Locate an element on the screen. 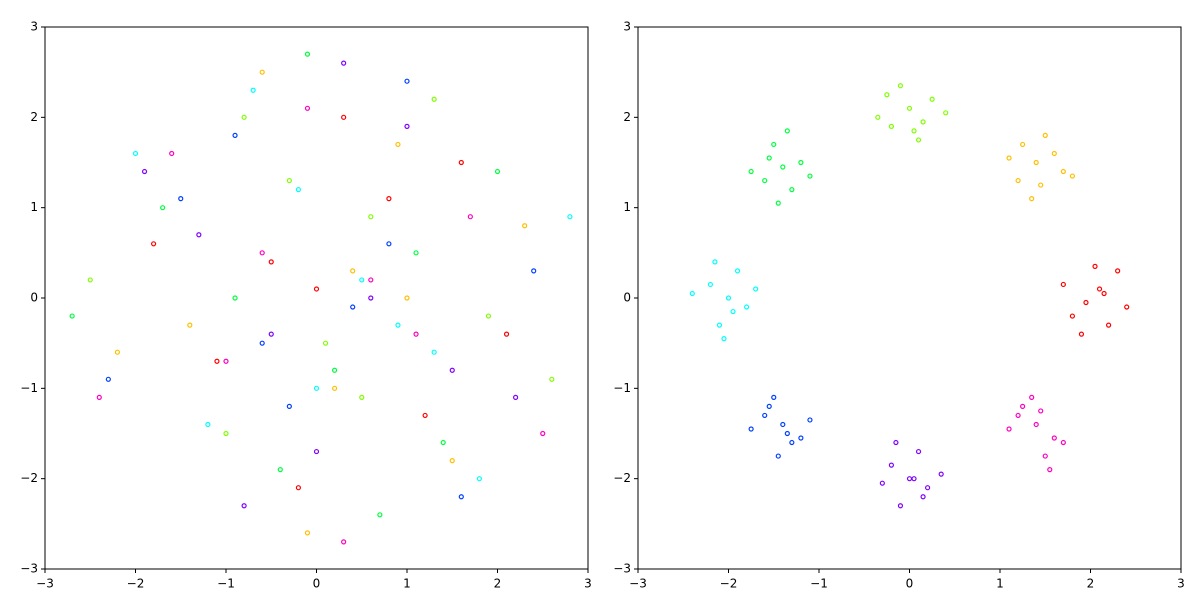  y-tick-label: −3 is located at coordinates (622, 569).